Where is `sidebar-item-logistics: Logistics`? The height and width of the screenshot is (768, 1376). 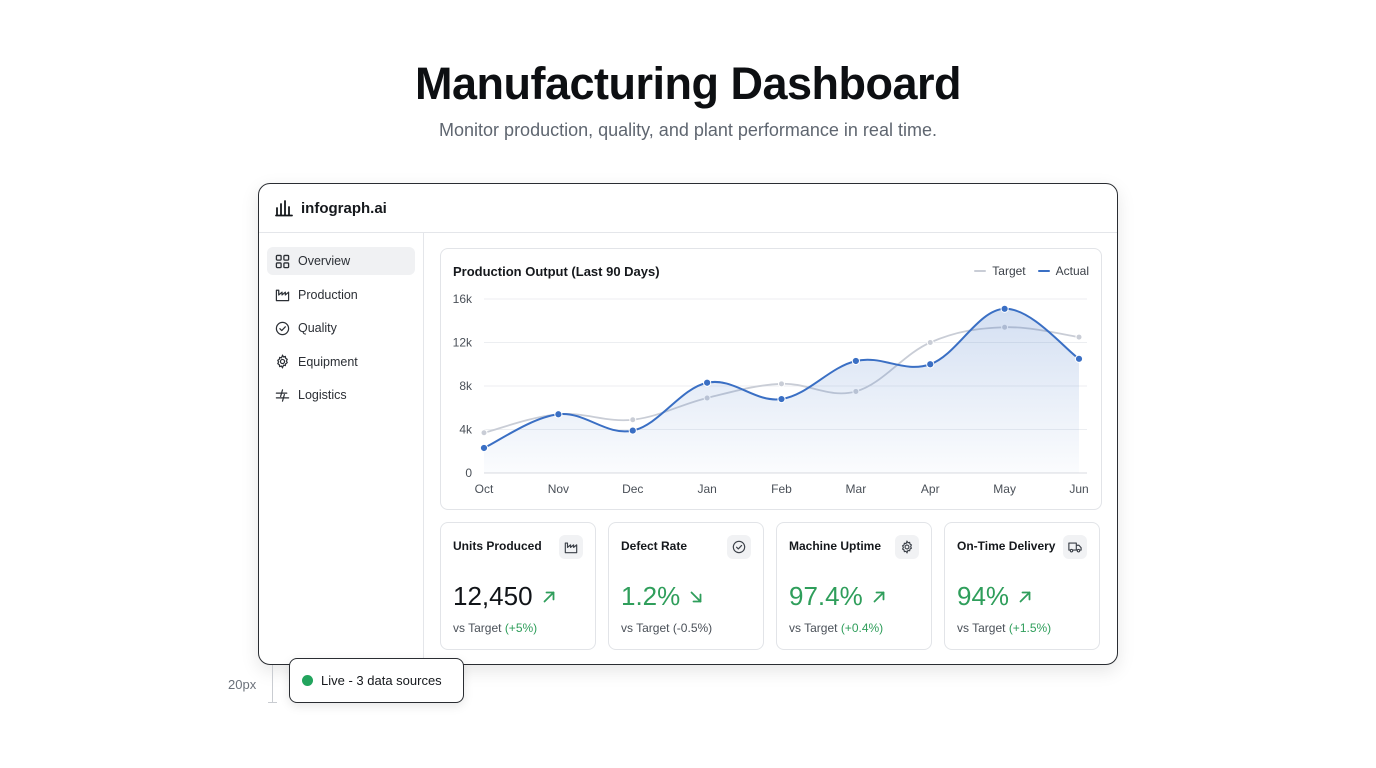 sidebar-item-logistics: Logistics is located at coordinates (341, 395).